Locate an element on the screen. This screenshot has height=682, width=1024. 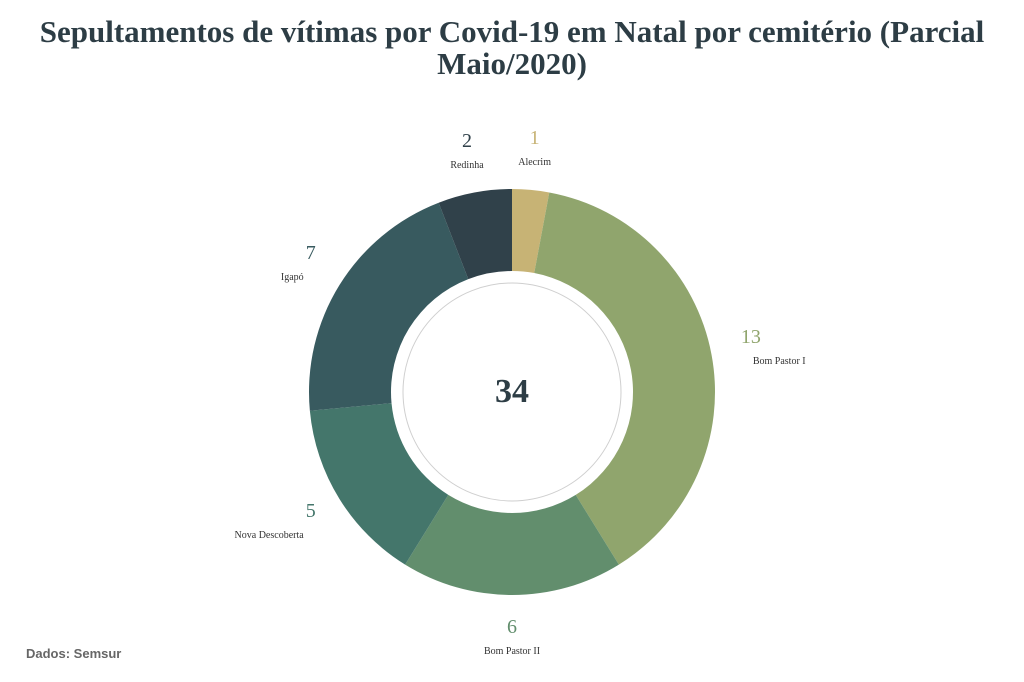
category-label-bom-pastor-i: Bom Pastor I is located at coordinates (779, 361).